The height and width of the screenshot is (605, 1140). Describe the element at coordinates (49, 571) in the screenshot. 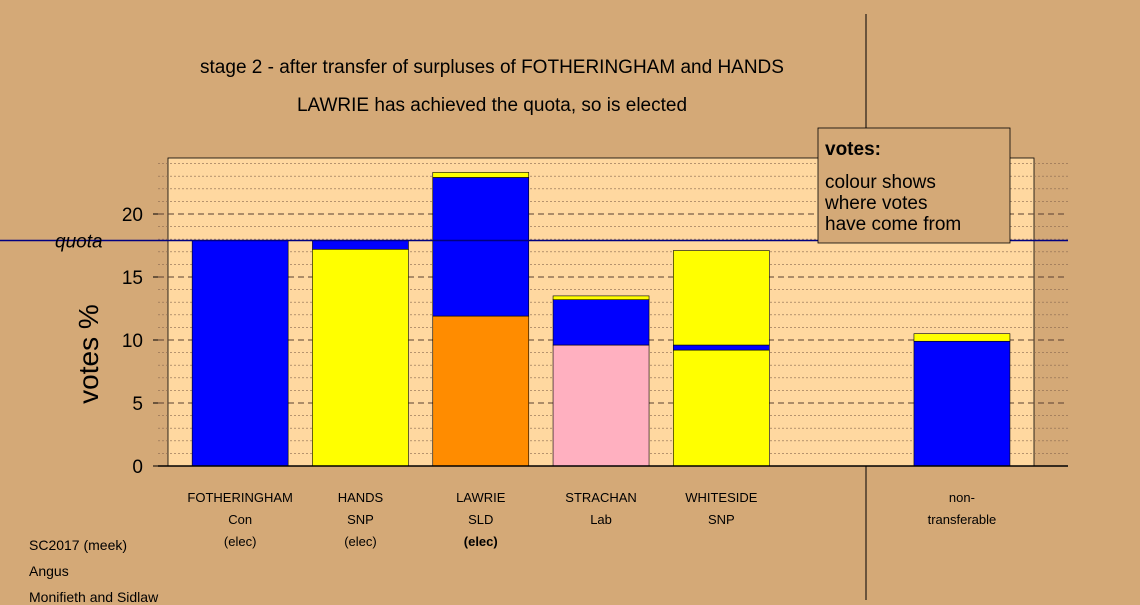

I see `footer-council: Angus` at that location.